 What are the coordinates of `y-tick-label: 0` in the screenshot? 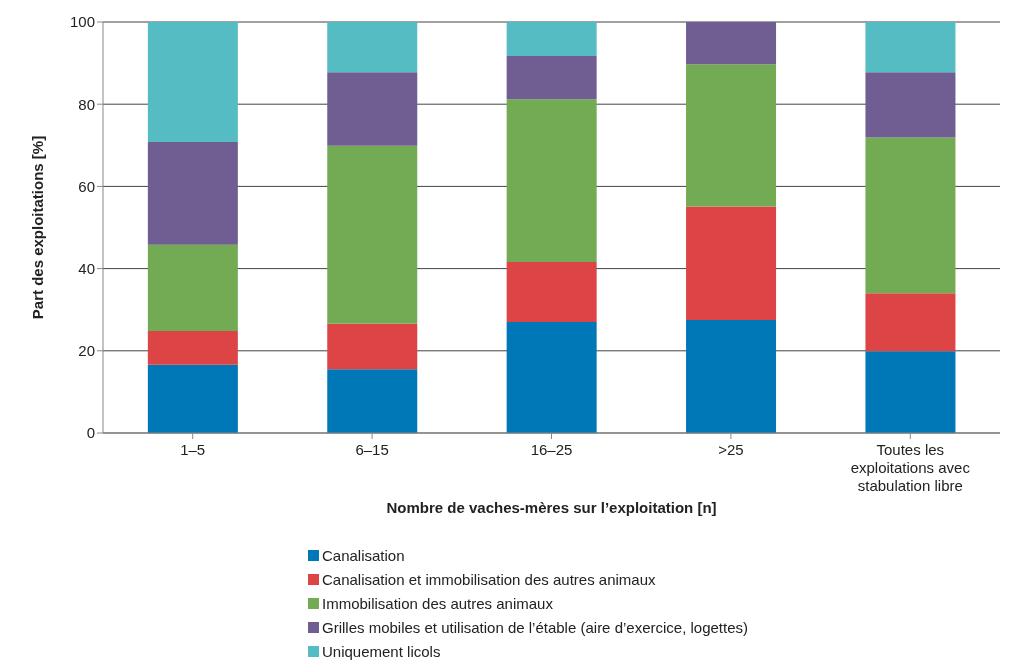 It's located at (90, 433).